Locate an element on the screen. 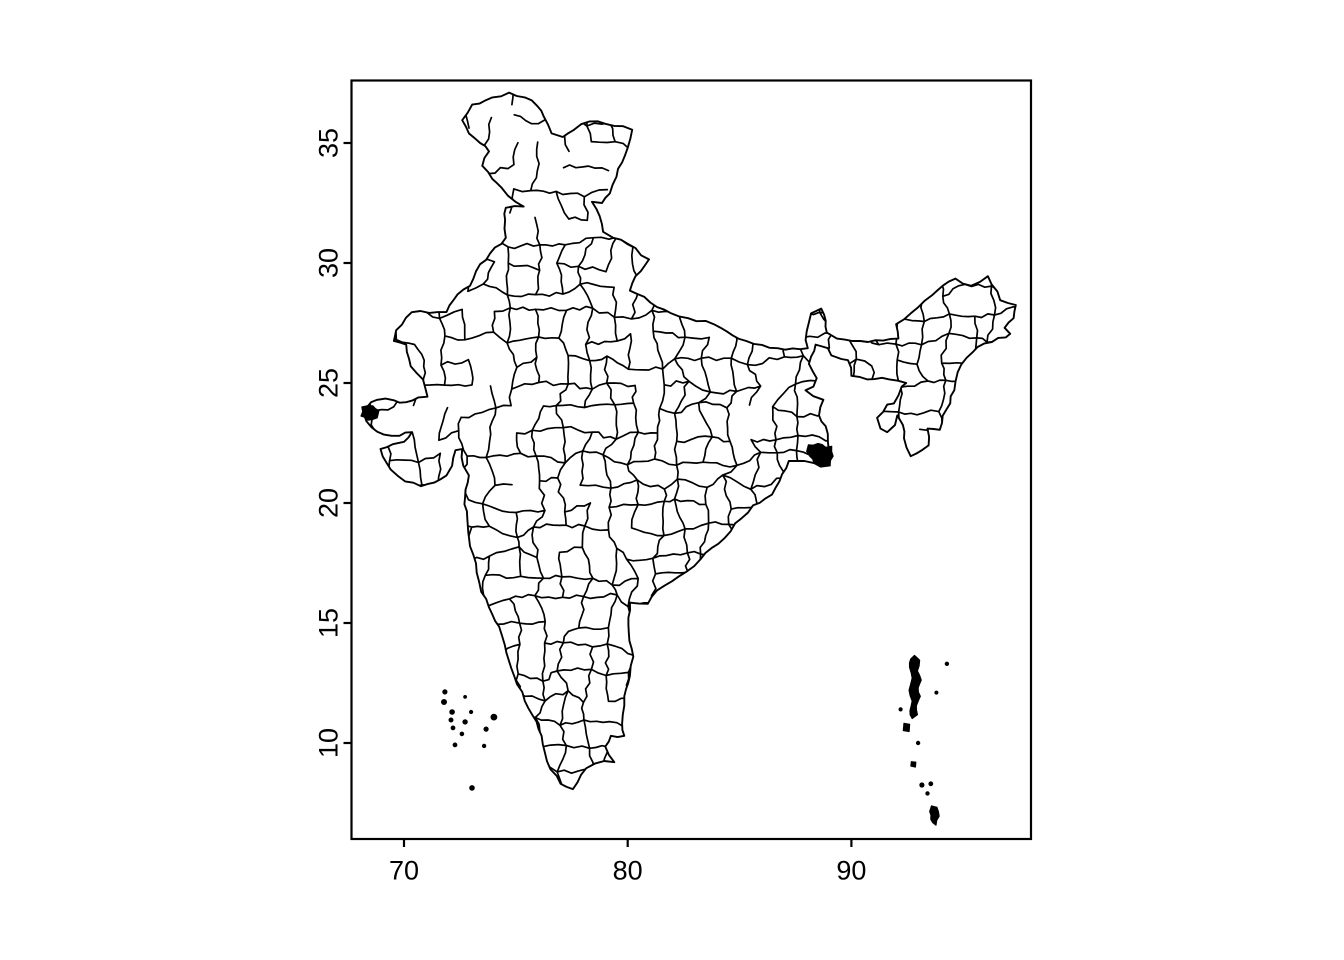  x-tick-label: 70 is located at coordinates (404, 870).